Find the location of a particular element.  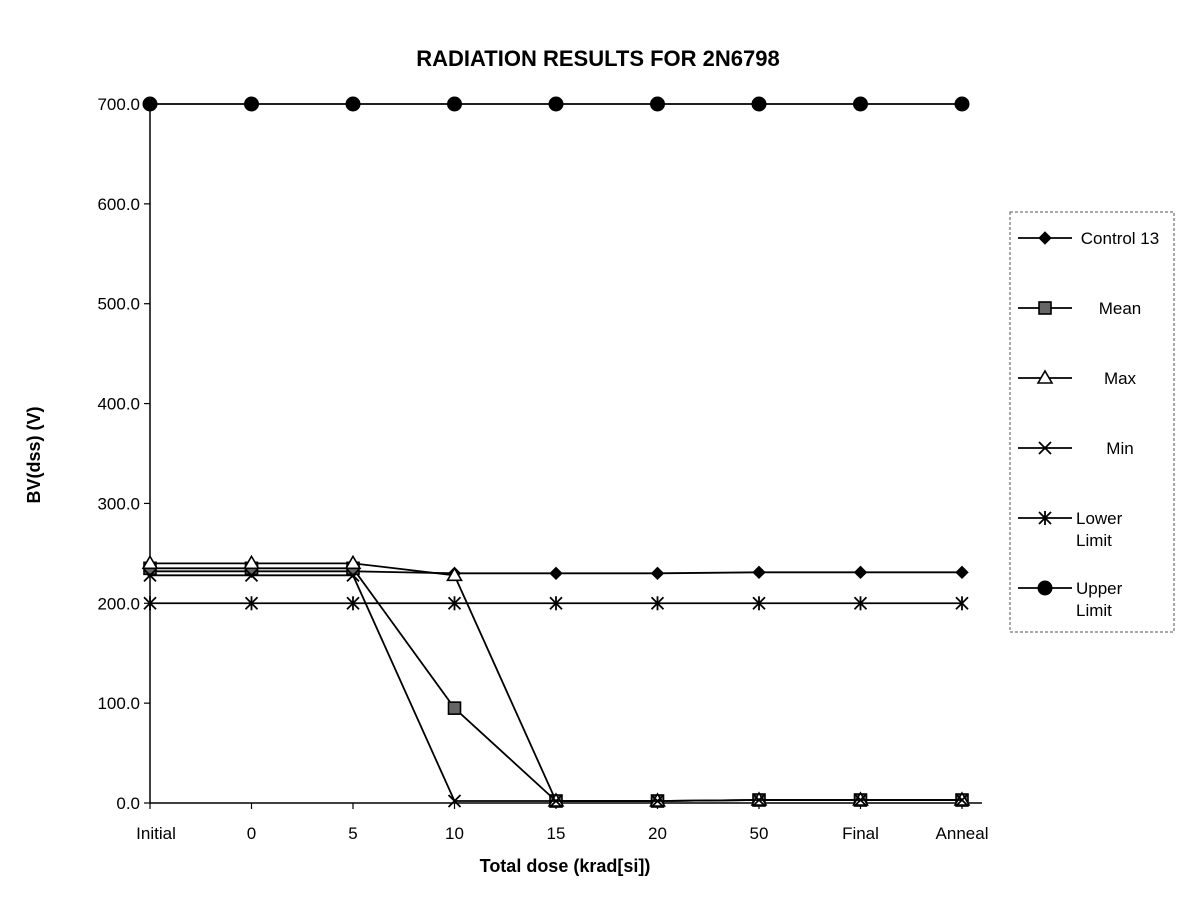

legend-label: Lower Limit is located at coordinates (1099, 529).